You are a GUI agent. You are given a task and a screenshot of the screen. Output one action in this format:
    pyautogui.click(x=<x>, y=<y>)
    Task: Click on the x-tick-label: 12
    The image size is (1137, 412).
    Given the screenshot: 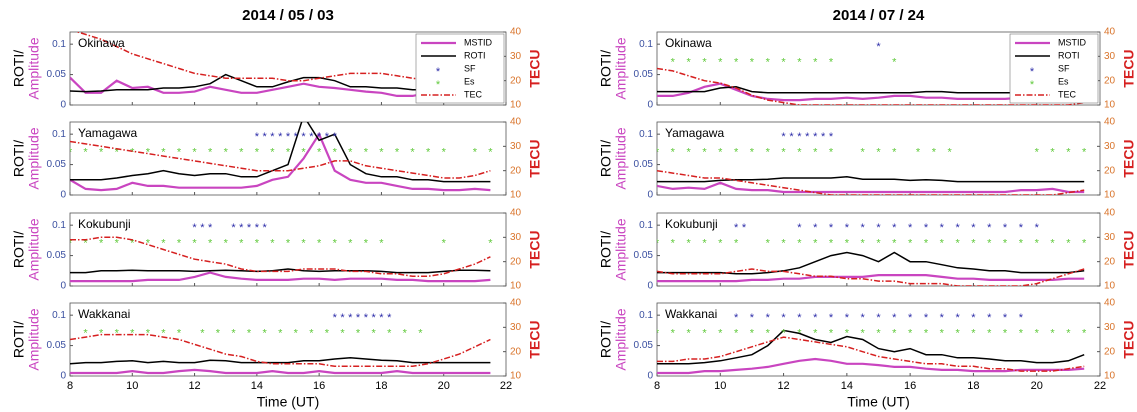 What is the action you would take?
    pyautogui.click(x=194, y=386)
    